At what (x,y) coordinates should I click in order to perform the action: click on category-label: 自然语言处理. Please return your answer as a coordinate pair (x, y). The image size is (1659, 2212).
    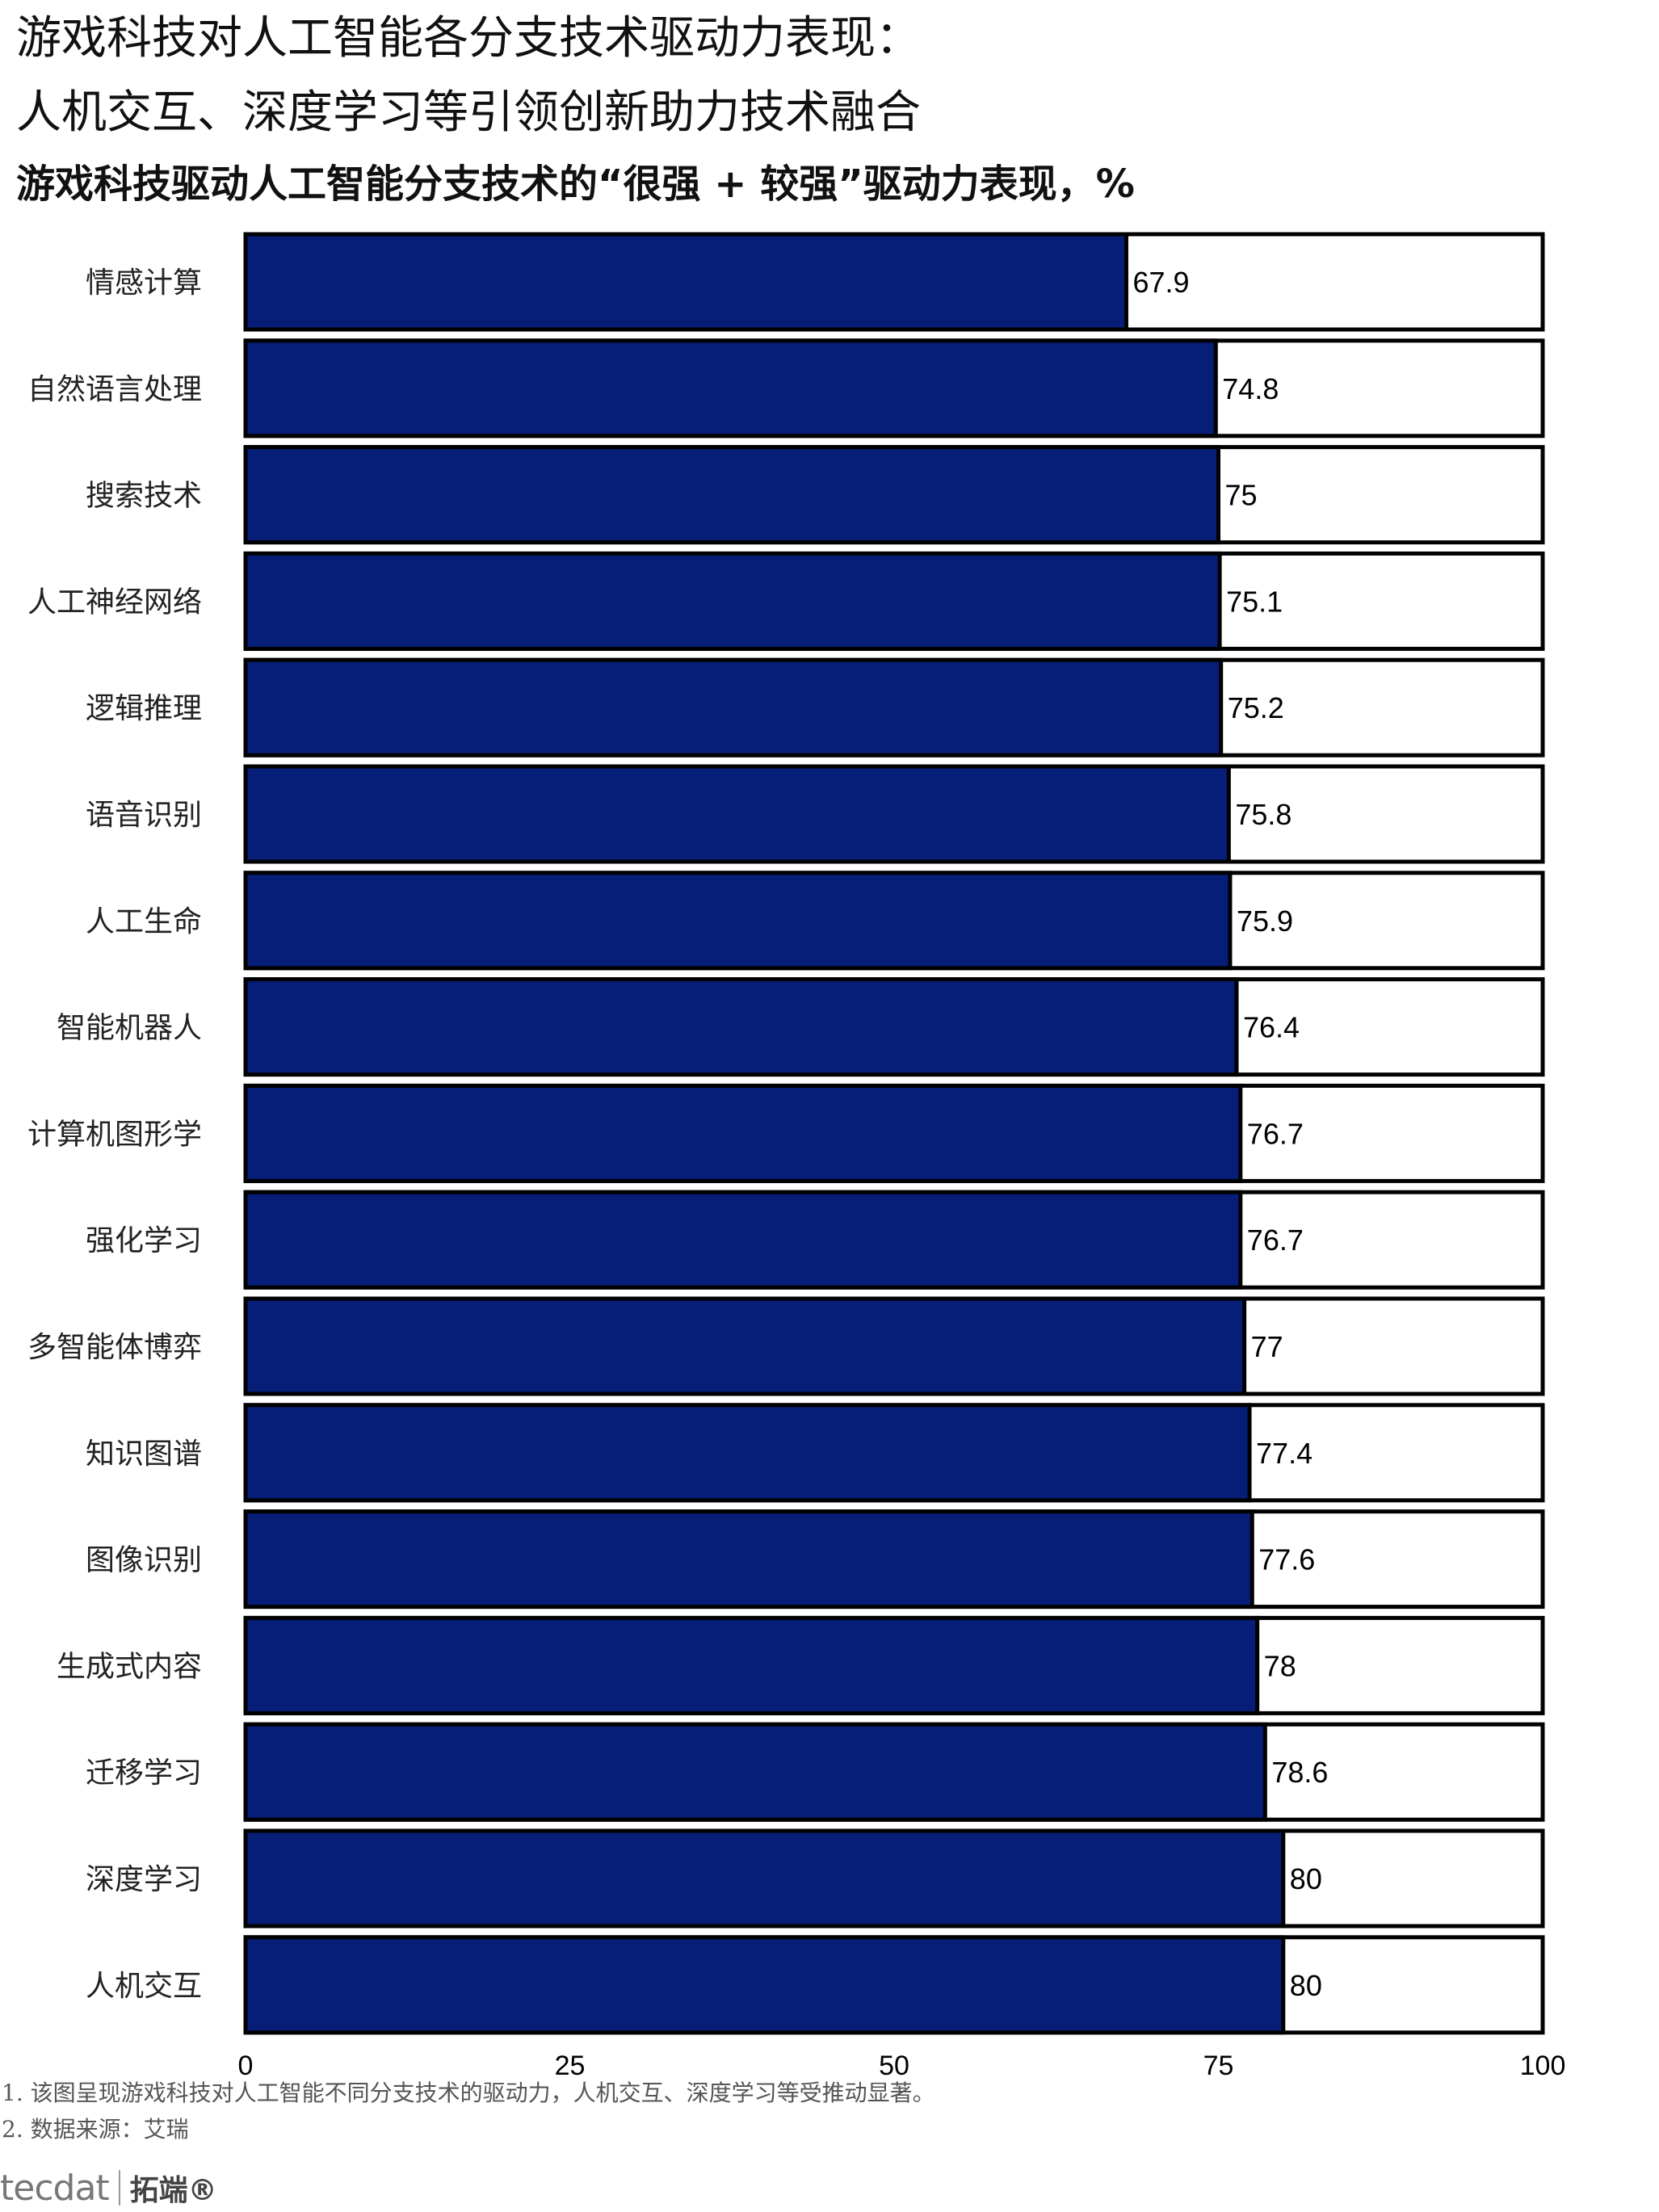
    Looking at the image, I should click on (114, 390).